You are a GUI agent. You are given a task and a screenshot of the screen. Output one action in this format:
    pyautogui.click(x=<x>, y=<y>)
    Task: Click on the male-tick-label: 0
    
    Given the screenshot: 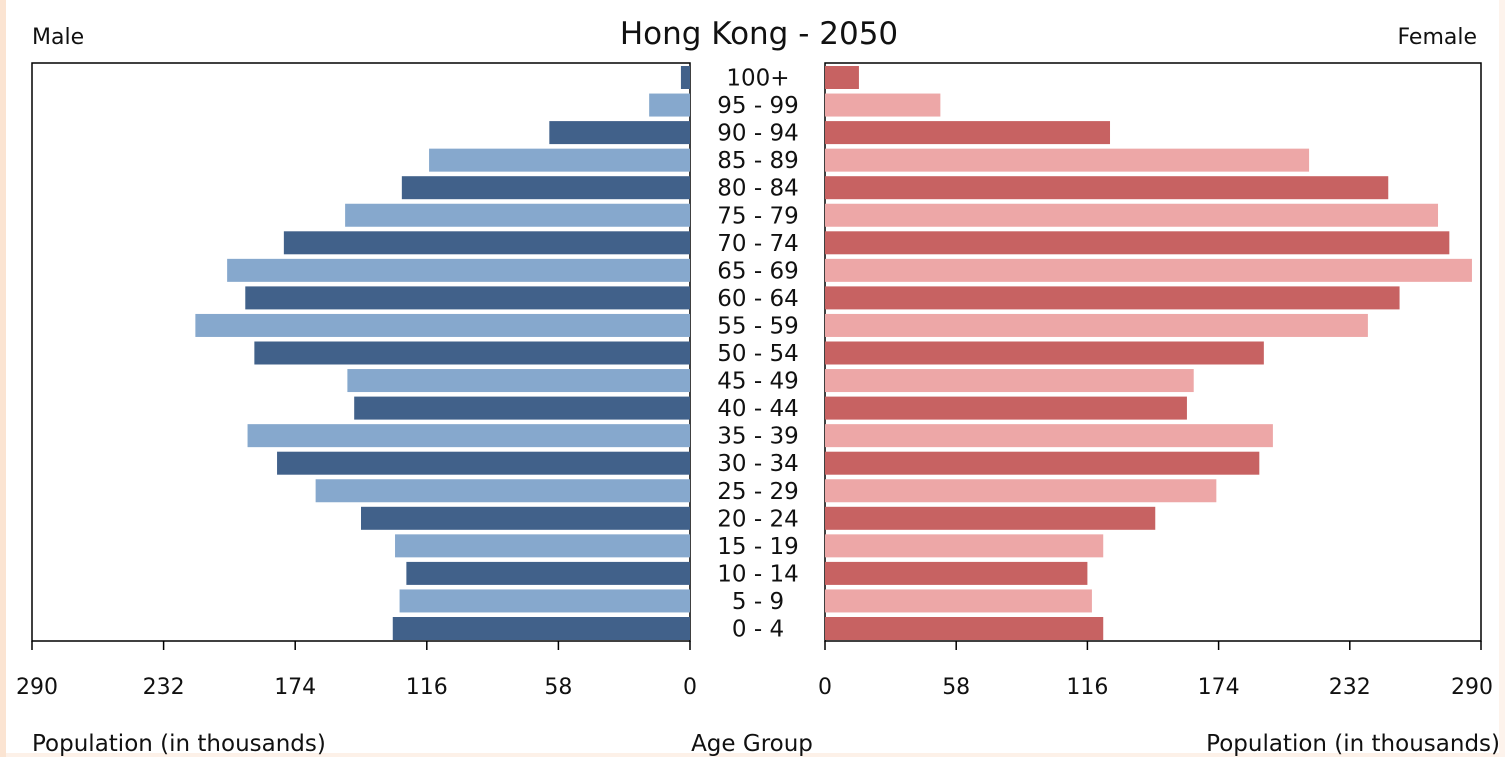 What is the action you would take?
    pyautogui.click(x=690, y=687)
    